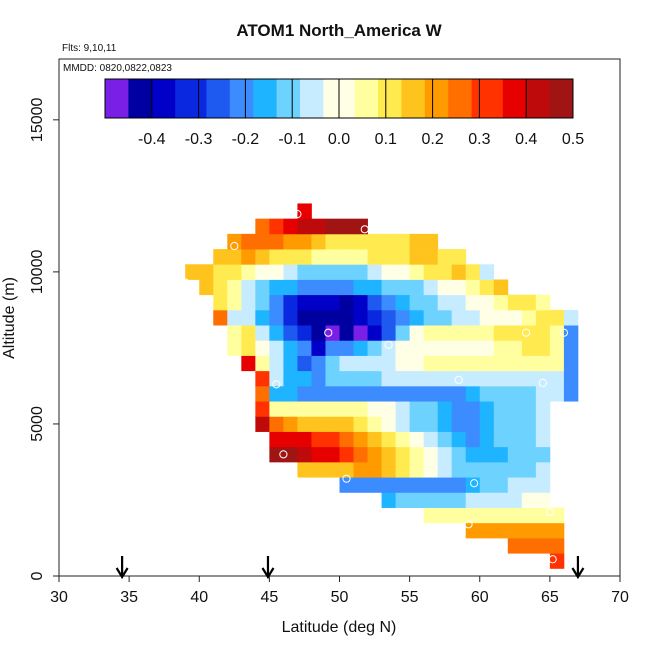 The image size is (650, 650). I want to click on colorbar-tick-label: 0.2, so click(432, 139).